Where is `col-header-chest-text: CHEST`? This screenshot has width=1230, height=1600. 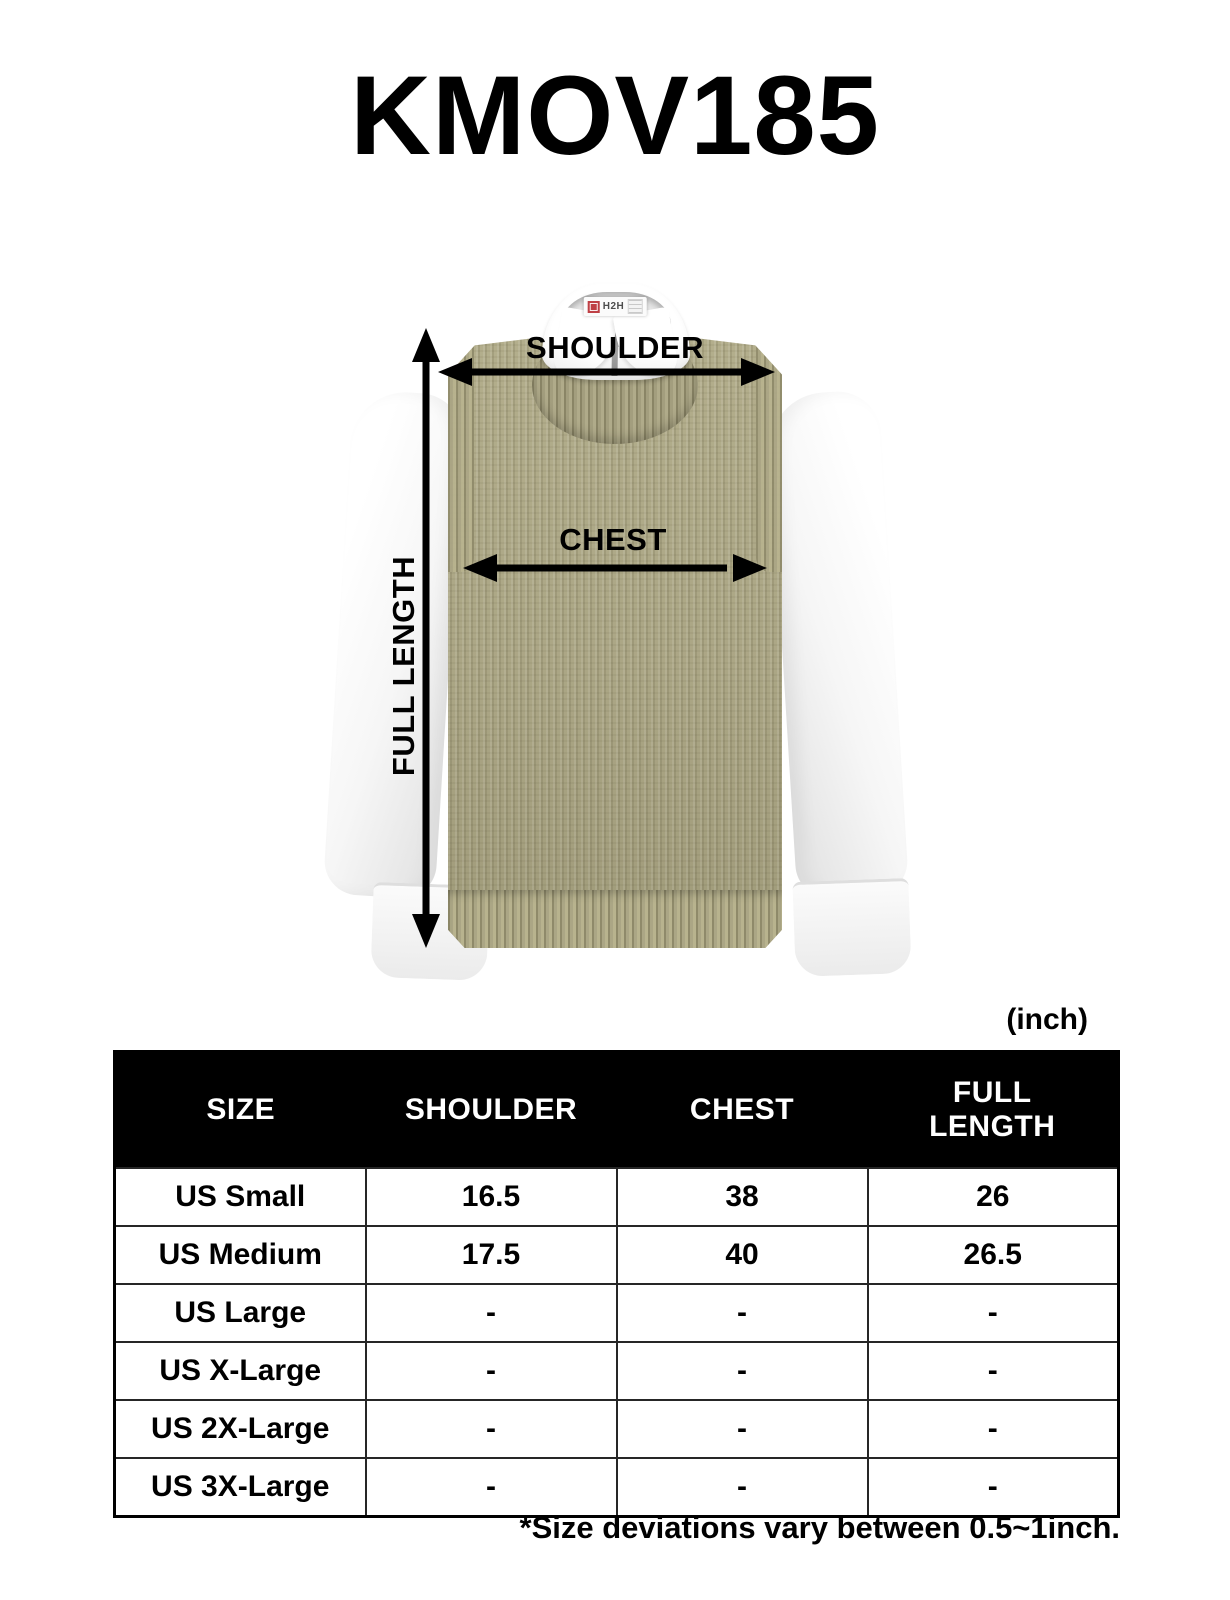
col-header-chest-text: CHEST is located at coordinates (742, 1109).